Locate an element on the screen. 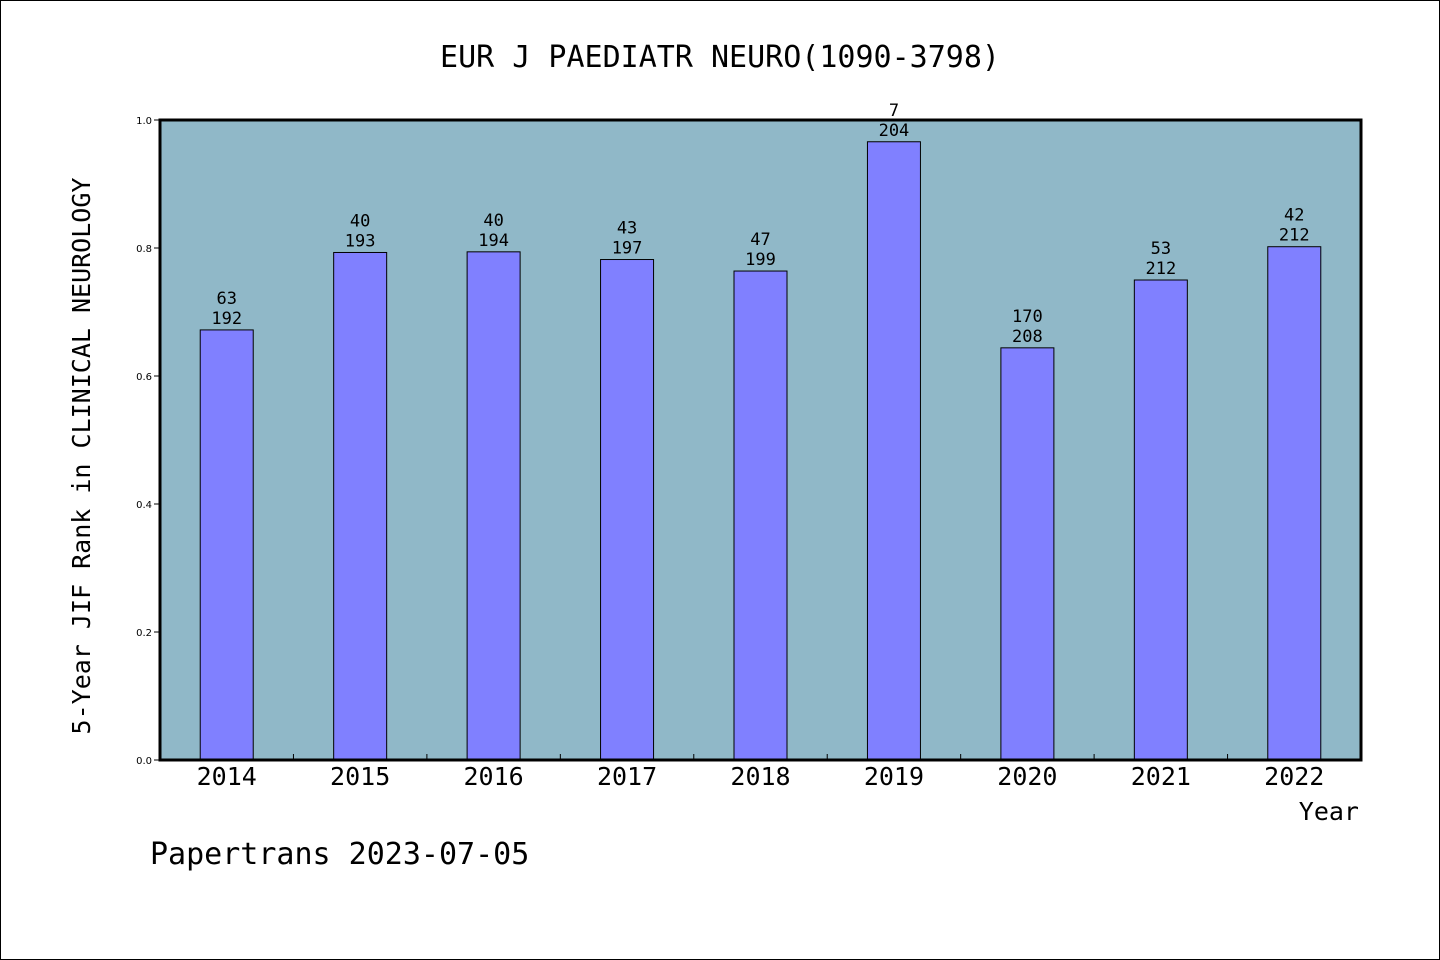  bar-2020 is located at coordinates (1027, 554).